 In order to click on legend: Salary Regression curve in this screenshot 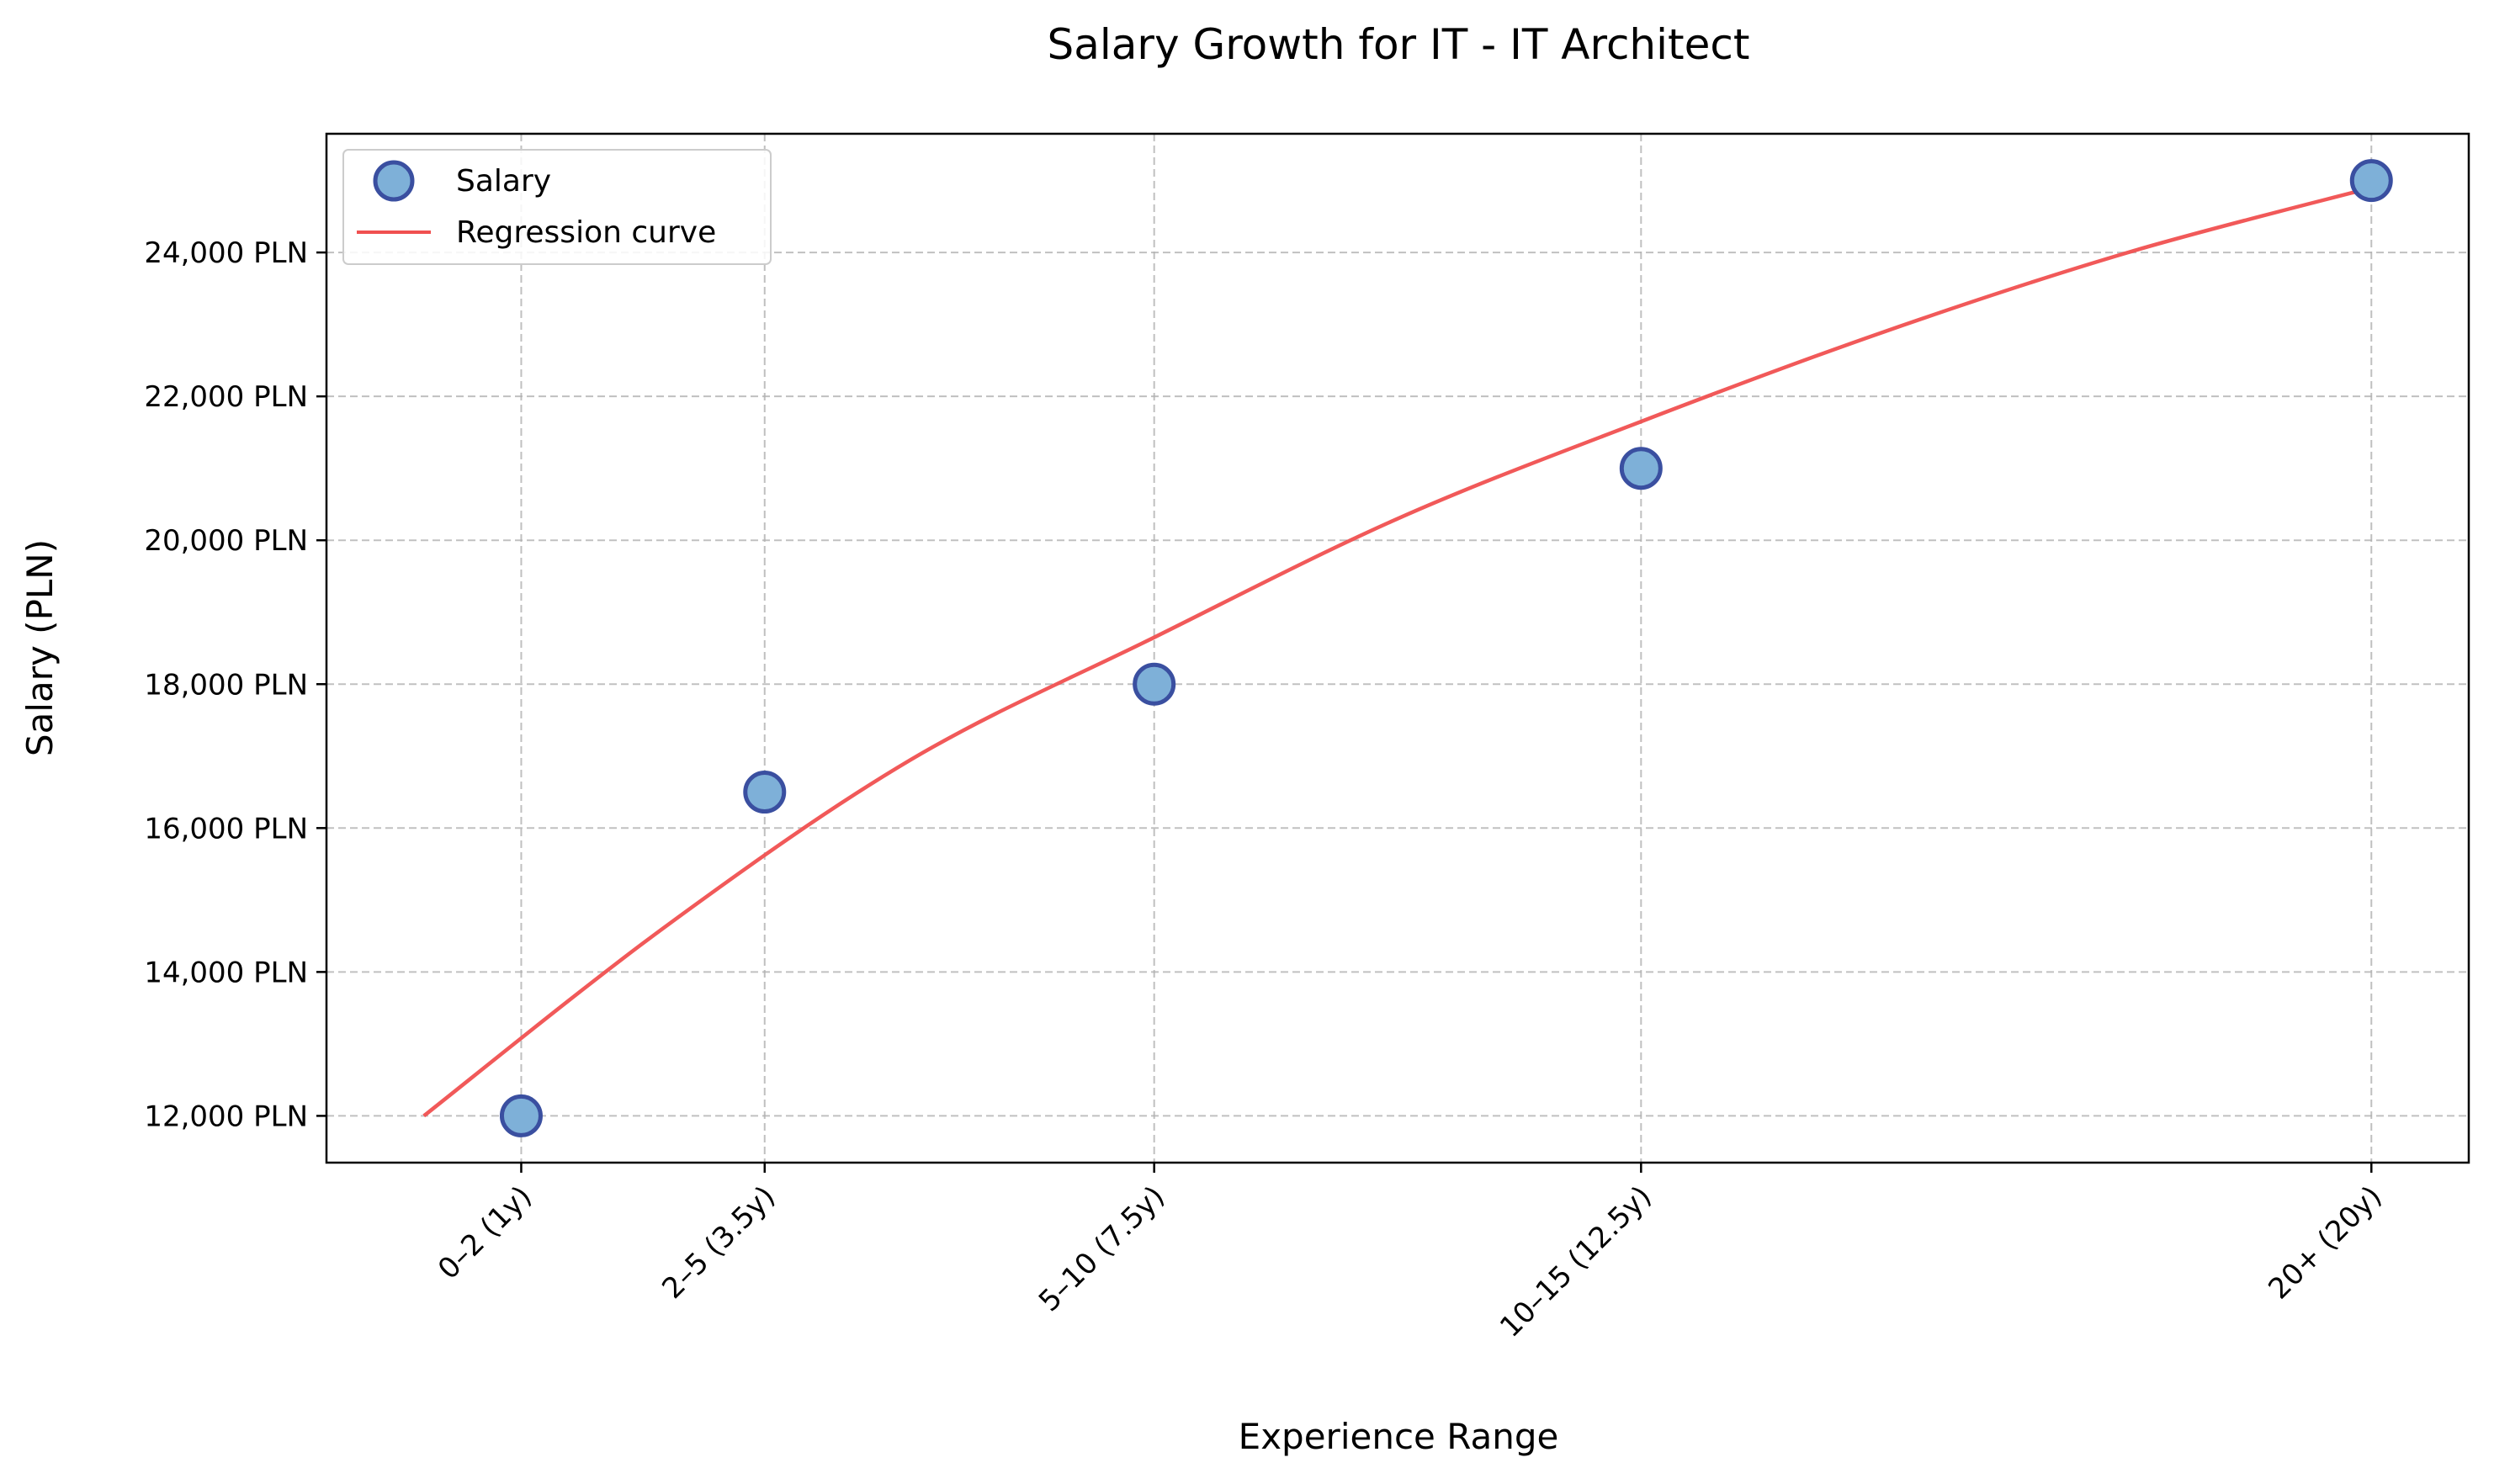, I will do `click(557, 207)`.